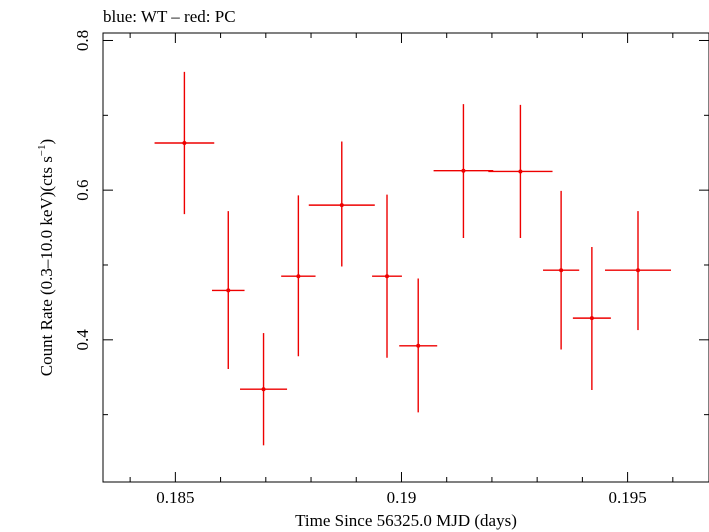  I want to click on y-axis-label-end: ), so click(46, 142).